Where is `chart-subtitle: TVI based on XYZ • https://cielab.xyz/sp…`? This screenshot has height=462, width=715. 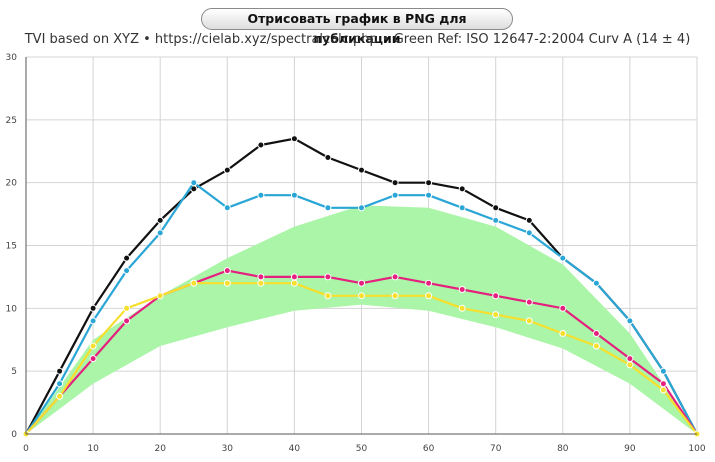 chart-subtitle: TVI based on XYZ • https://cielab.xyz/sp… is located at coordinates (357, 39).